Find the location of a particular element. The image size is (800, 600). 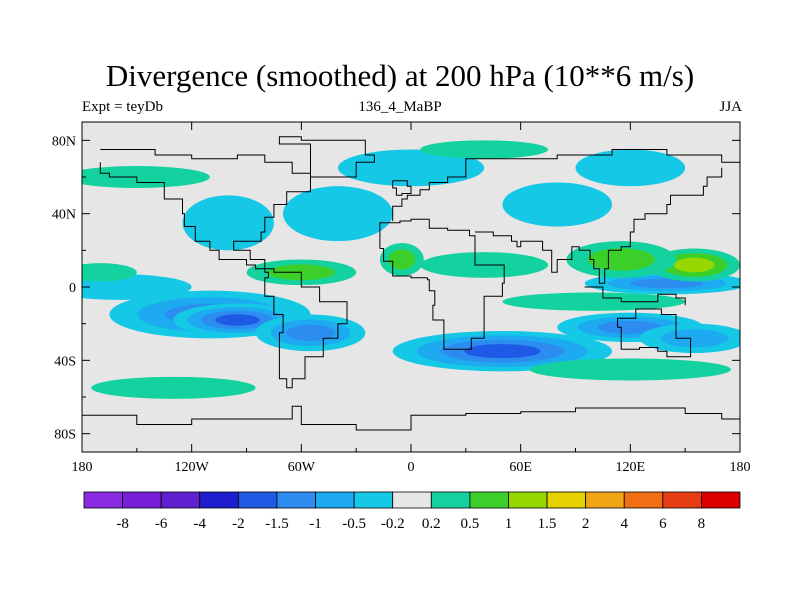

y-tick-label: 0 is located at coordinates (72, 288).